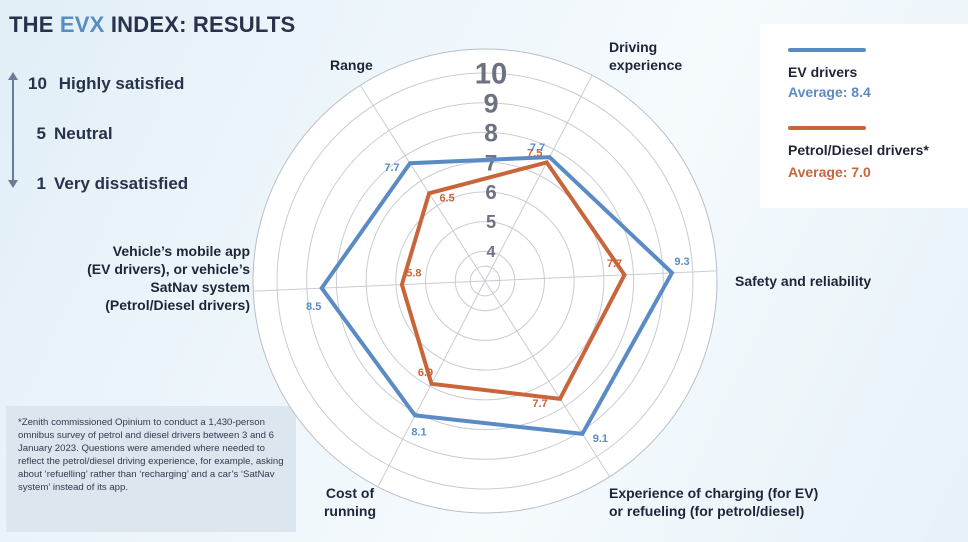  I want to click on legend-ev-average: Average: 8.4, so click(829, 92).